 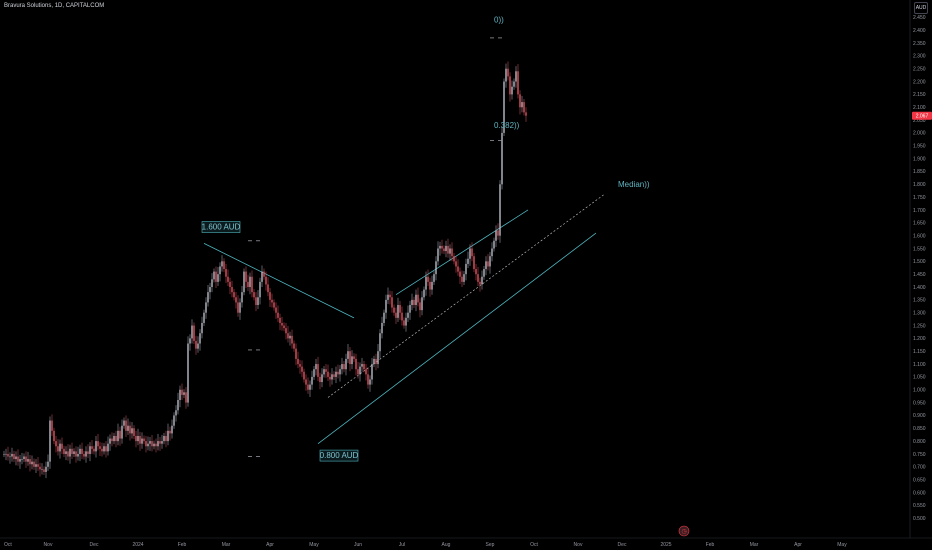 I want to click on y-tick-label: 2.000, so click(x=919, y=134).